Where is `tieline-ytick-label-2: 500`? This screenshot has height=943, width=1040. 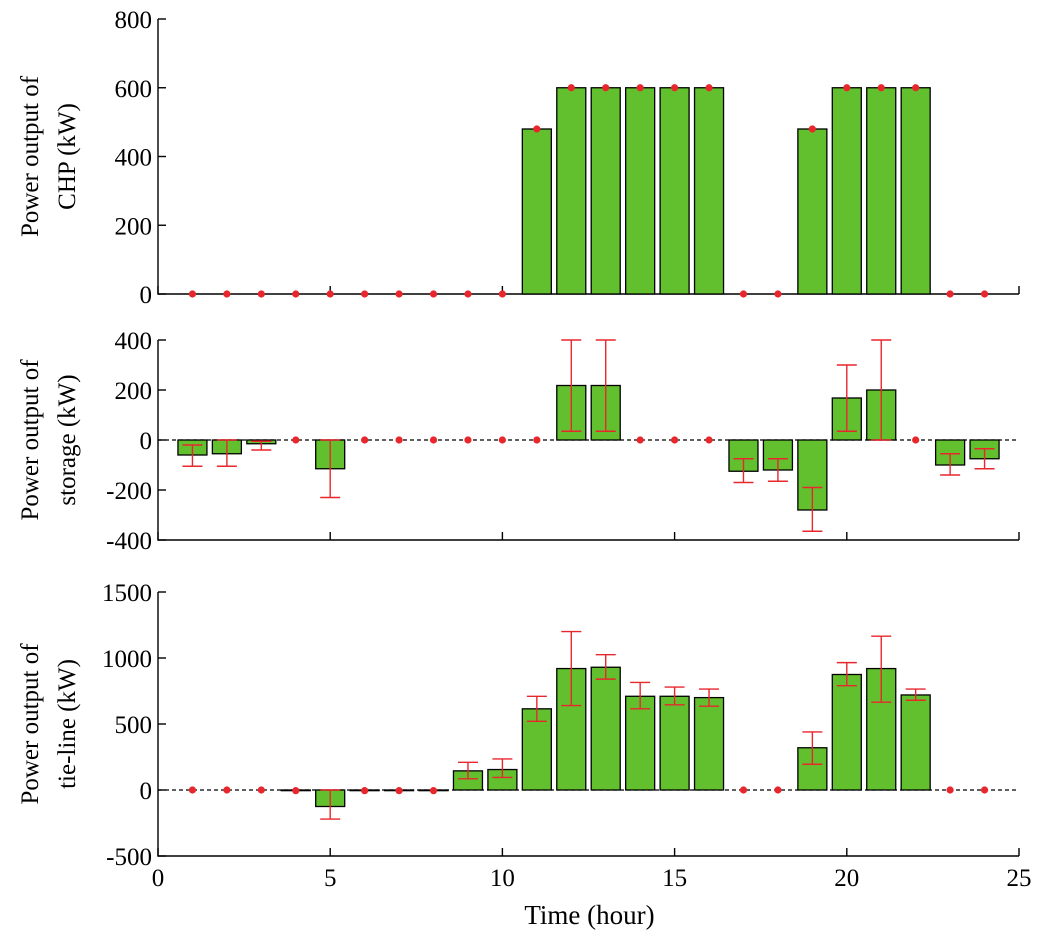
tieline-ytick-label-2: 500 is located at coordinates (134, 725).